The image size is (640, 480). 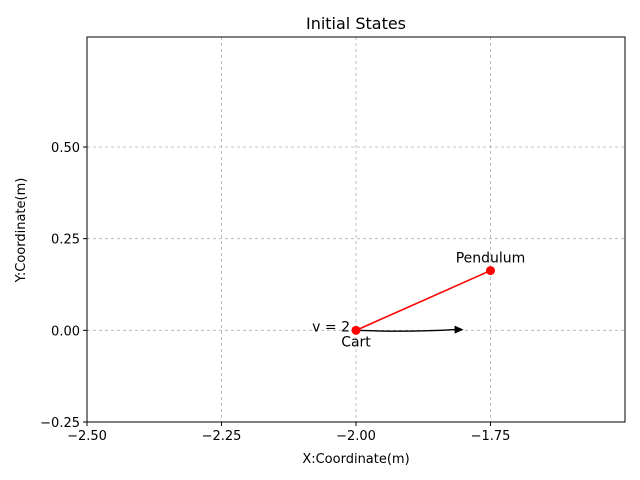 What do you see at coordinates (65, 148) in the screenshot?
I see `y-tick-label: 0.50` at bounding box center [65, 148].